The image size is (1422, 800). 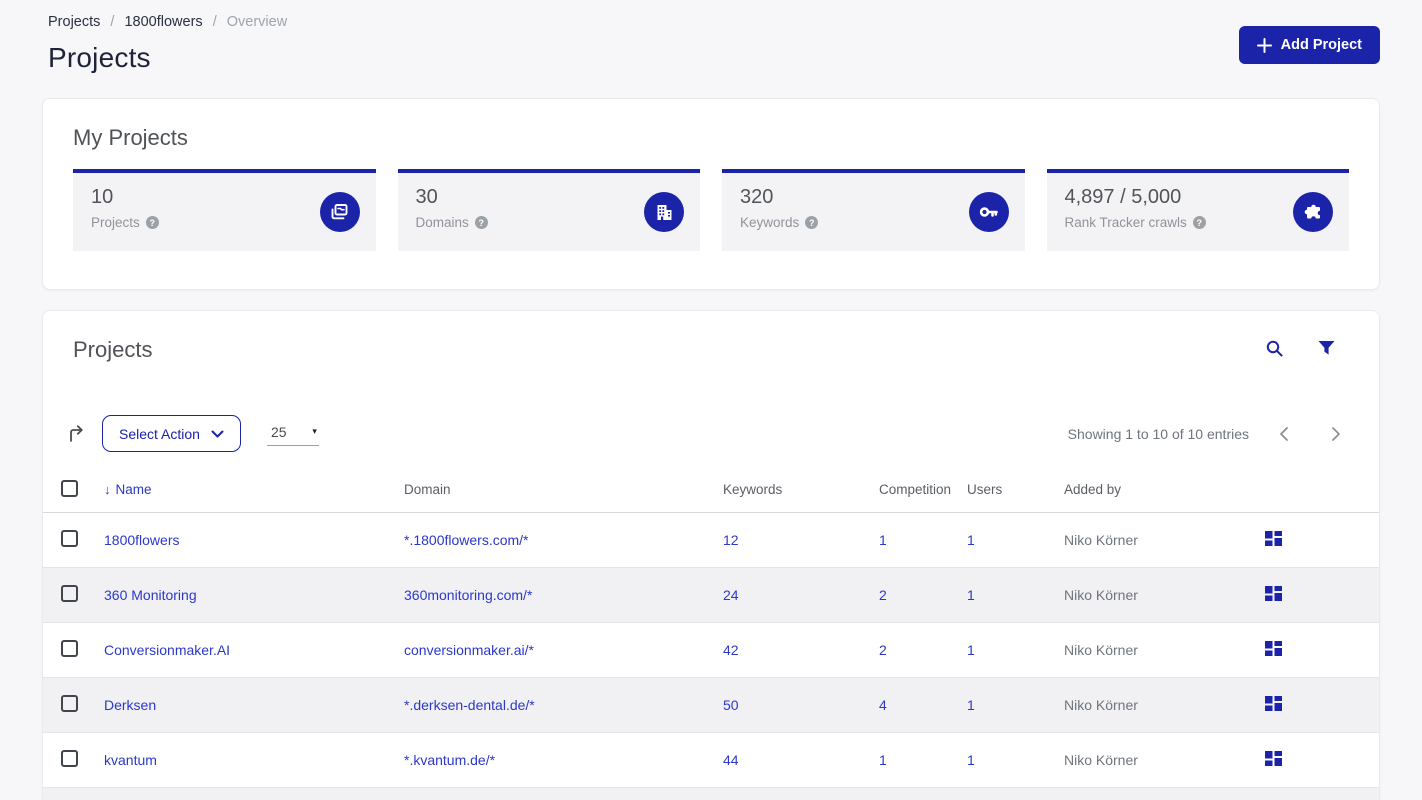 What do you see at coordinates (278, 431) in the screenshot?
I see `page-size-value: 25` at bounding box center [278, 431].